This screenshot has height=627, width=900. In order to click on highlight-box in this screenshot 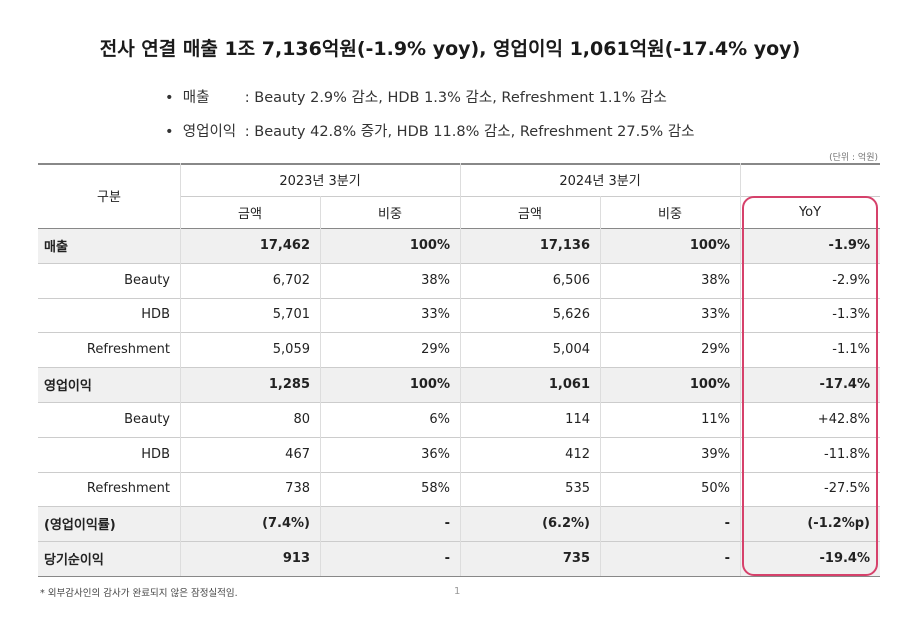, I will do `click(810, 386)`.